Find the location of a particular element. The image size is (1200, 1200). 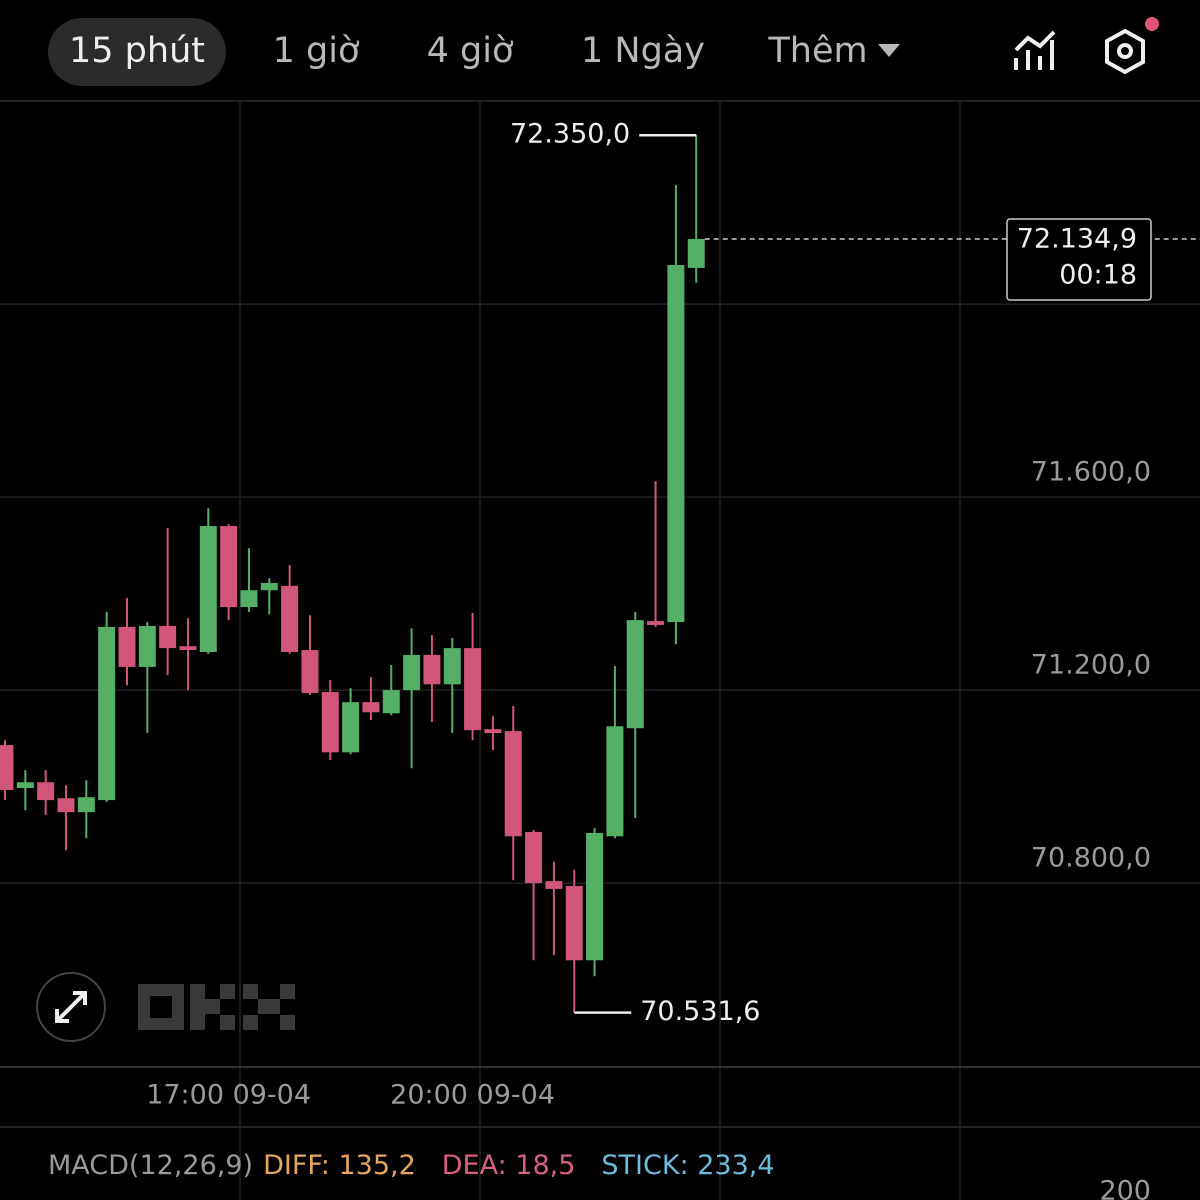

tab-label: 15 phút is located at coordinates (137, 51).